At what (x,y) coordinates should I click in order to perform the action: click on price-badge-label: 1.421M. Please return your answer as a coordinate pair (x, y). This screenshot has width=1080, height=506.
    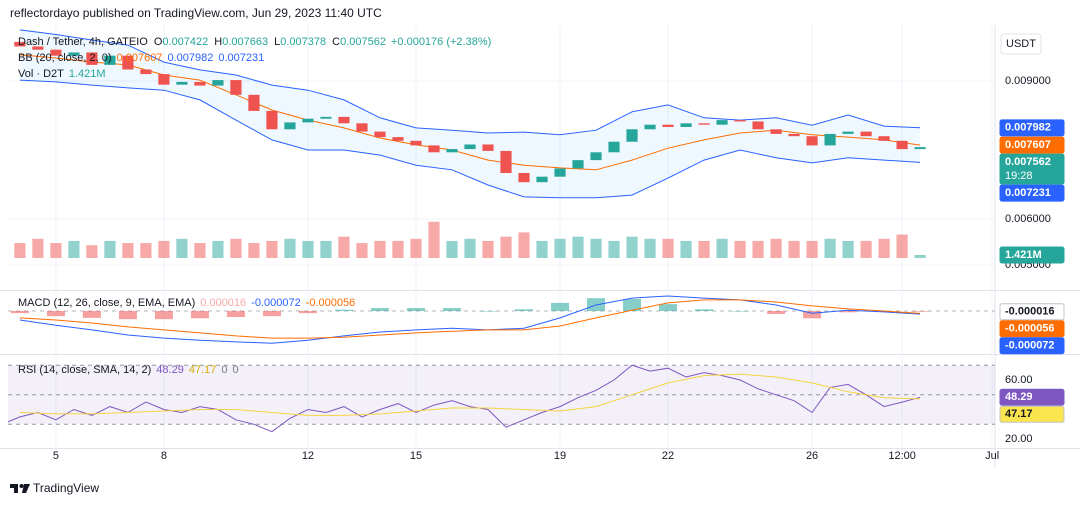
    Looking at the image, I should click on (1023, 255).